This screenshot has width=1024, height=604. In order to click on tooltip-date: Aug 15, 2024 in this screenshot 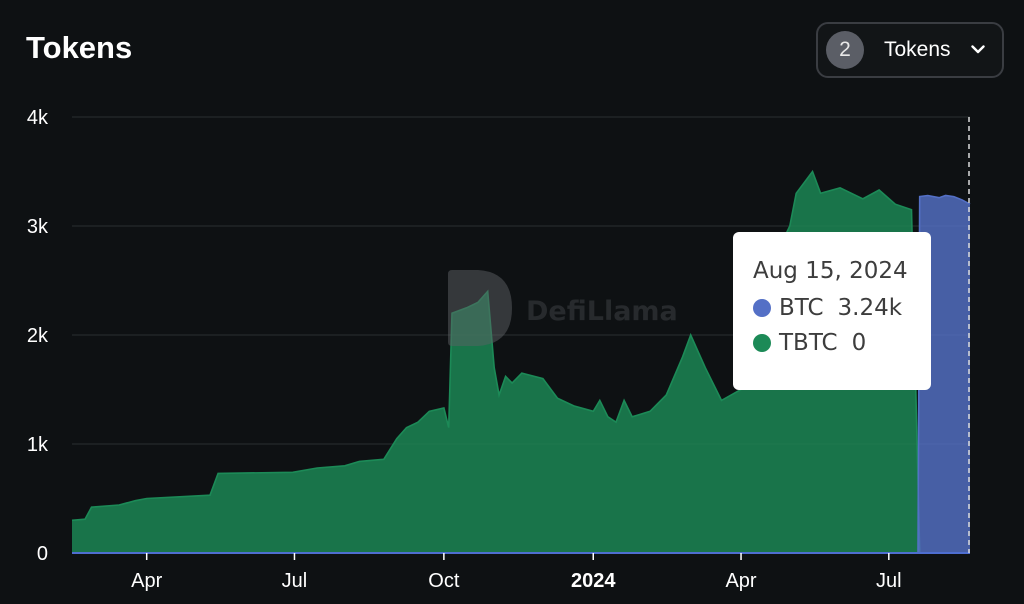, I will do `click(830, 271)`.